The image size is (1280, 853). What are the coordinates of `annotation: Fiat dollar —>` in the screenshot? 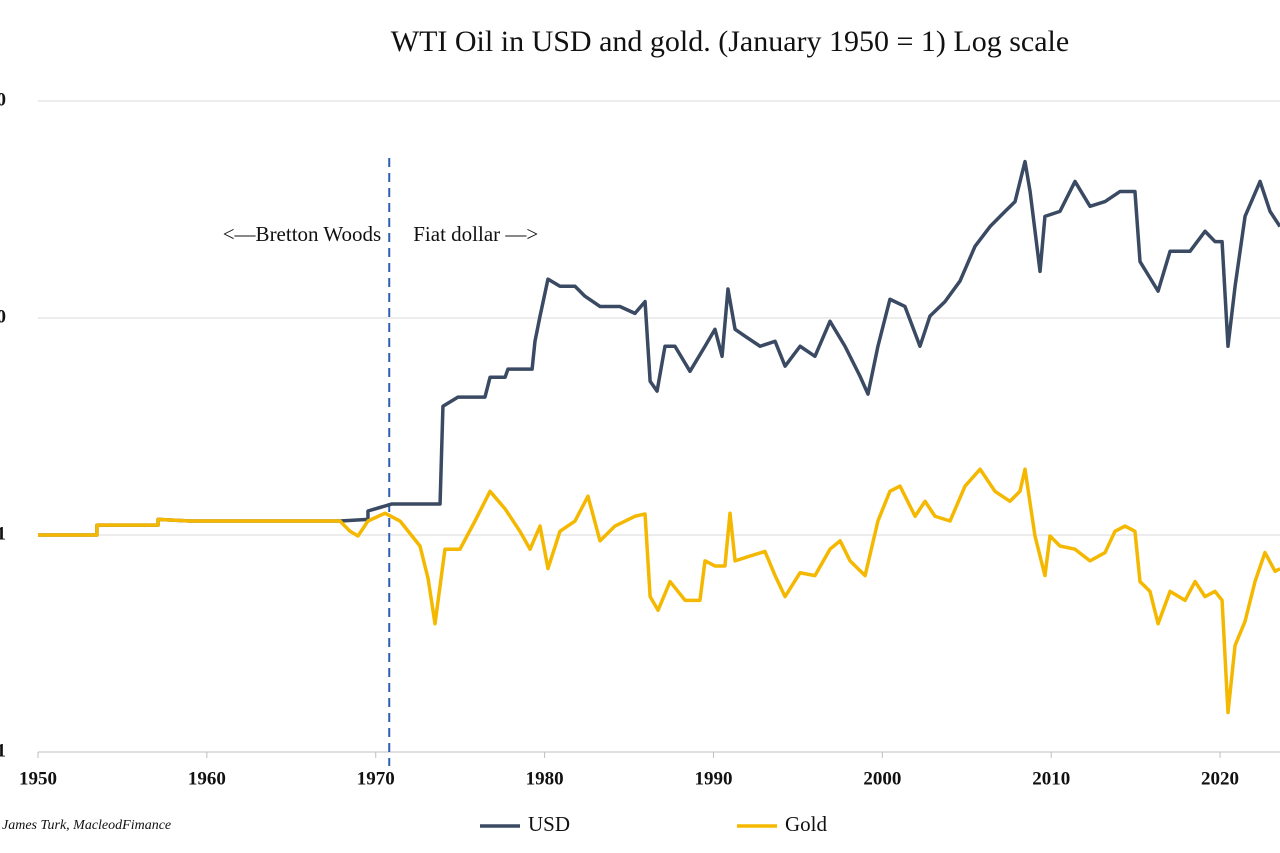 It's located at (475, 234).